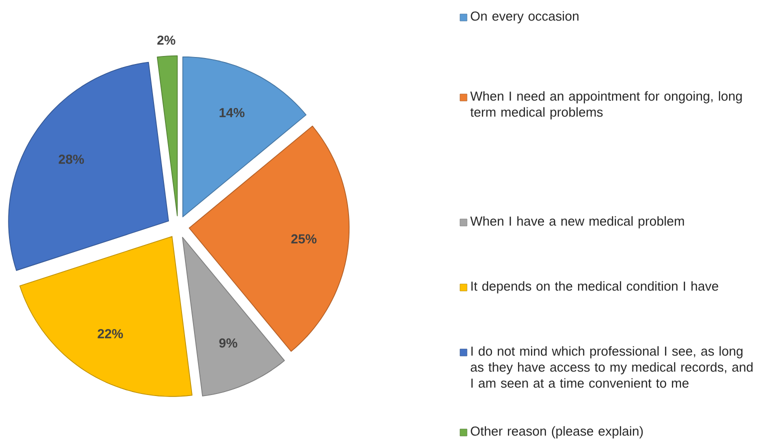 Image resolution: width=760 pixels, height=439 pixels. Describe the element at coordinates (611, 367) in the screenshot. I see `legend-label: I do not mind which professional I see, as long as they have access to my medical records, and I am seen at a time convenient to me` at that location.